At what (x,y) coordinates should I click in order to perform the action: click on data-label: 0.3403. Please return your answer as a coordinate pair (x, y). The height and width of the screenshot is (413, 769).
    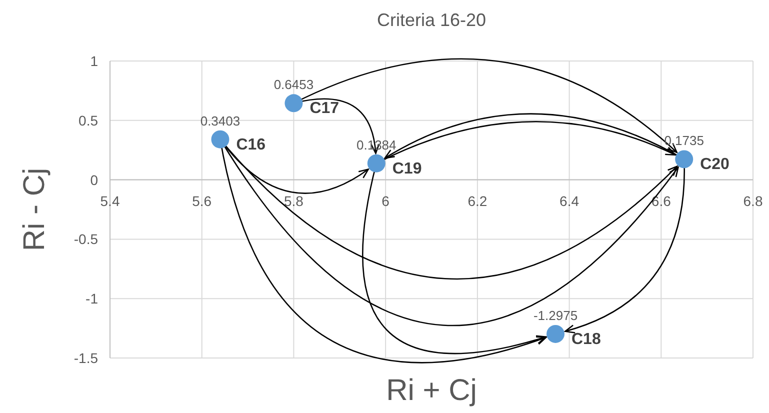
    Looking at the image, I should click on (220, 120).